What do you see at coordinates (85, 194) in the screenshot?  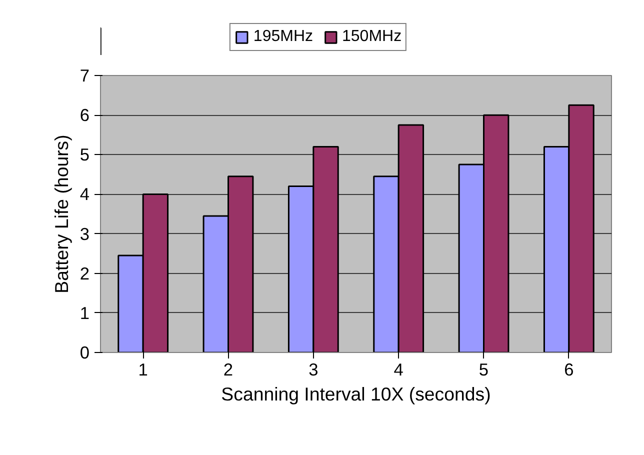 I see `y-tick-label: 4` at bounding box center [85, 194].